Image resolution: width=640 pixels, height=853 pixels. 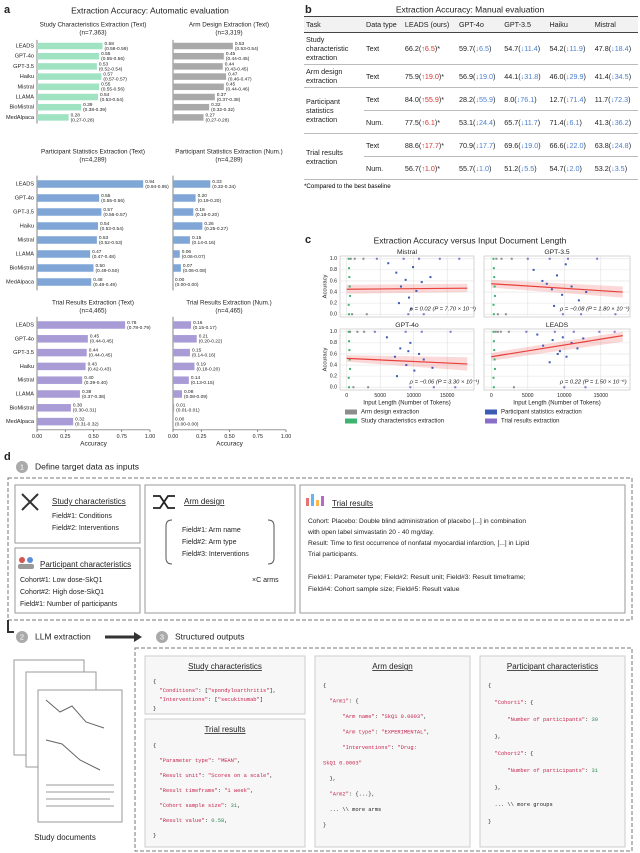 I want to click on category-label: GPT-3.5, so click(x=23, y=67).